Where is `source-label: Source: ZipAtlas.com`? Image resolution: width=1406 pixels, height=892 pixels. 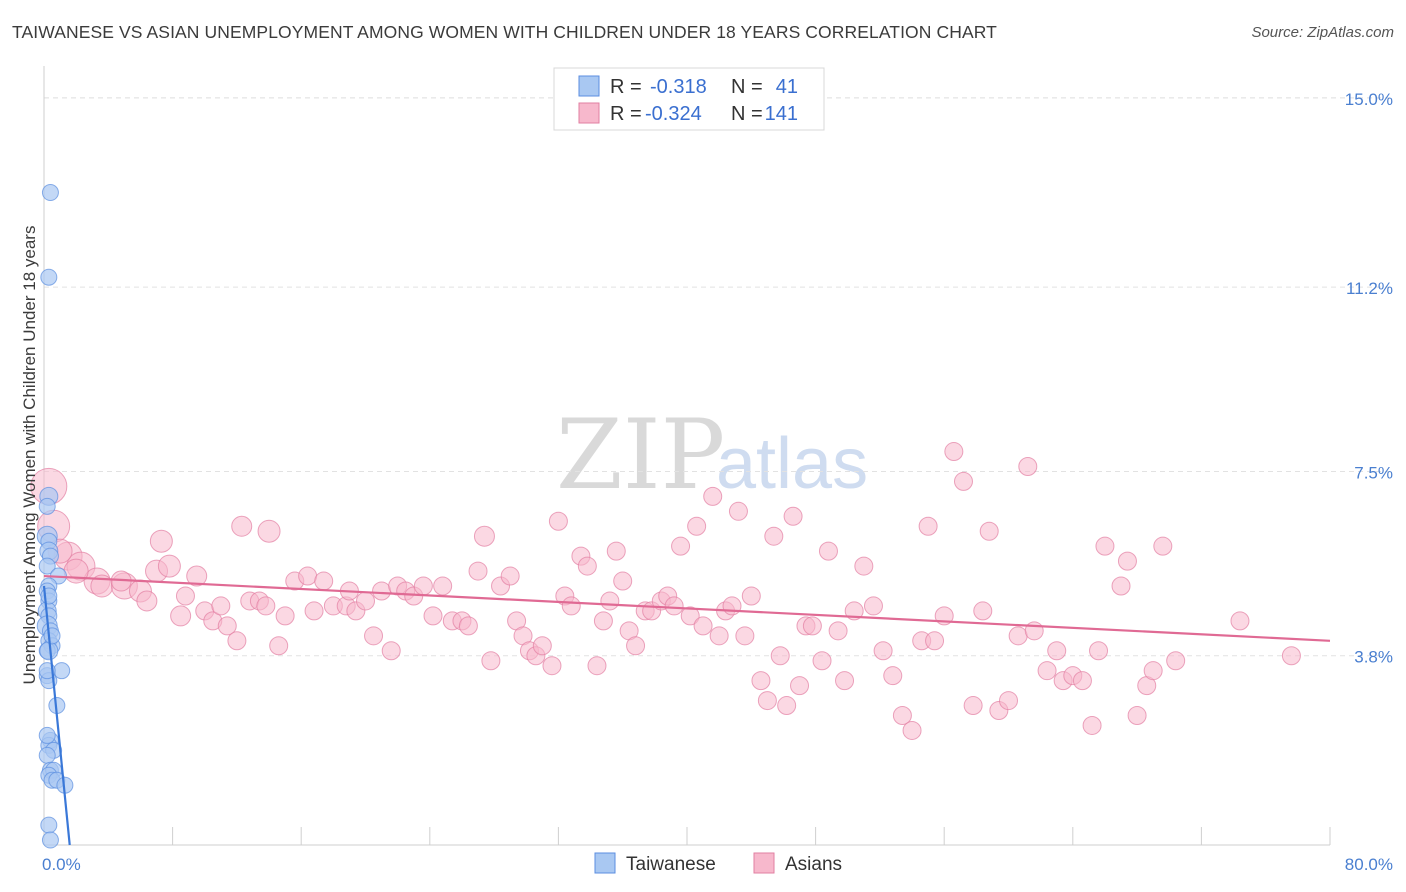
source-label: Source: ZipAtlas.com is located at coordinates (1322, 32).